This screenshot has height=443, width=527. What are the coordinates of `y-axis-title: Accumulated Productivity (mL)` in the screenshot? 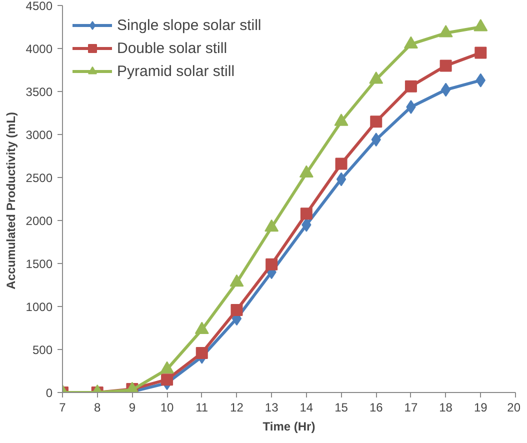 It's located at (11, 201).